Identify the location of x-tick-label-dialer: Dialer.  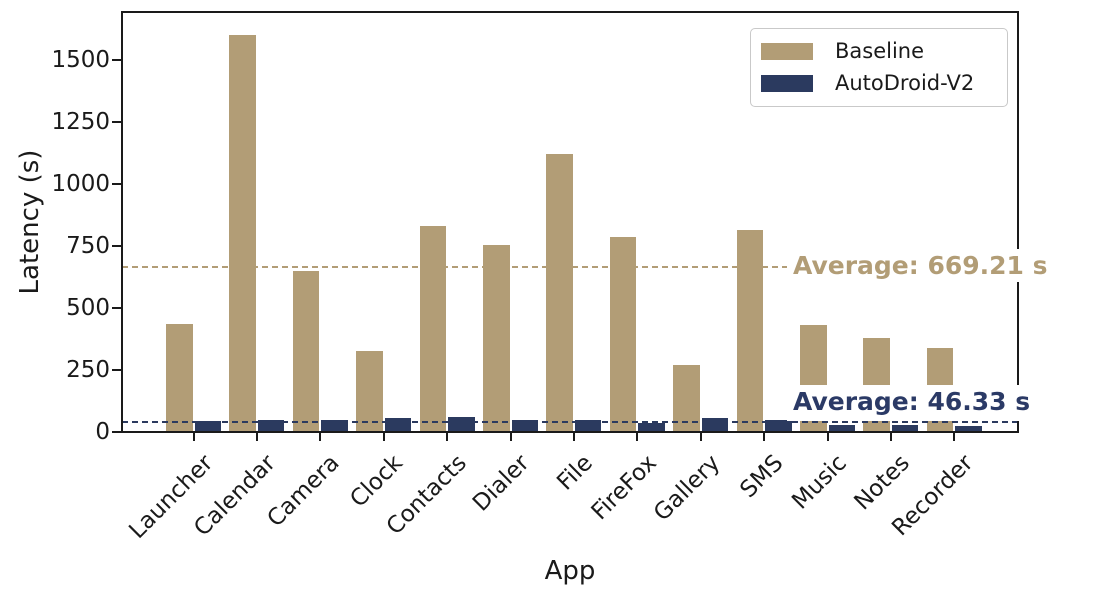
(501, 483).